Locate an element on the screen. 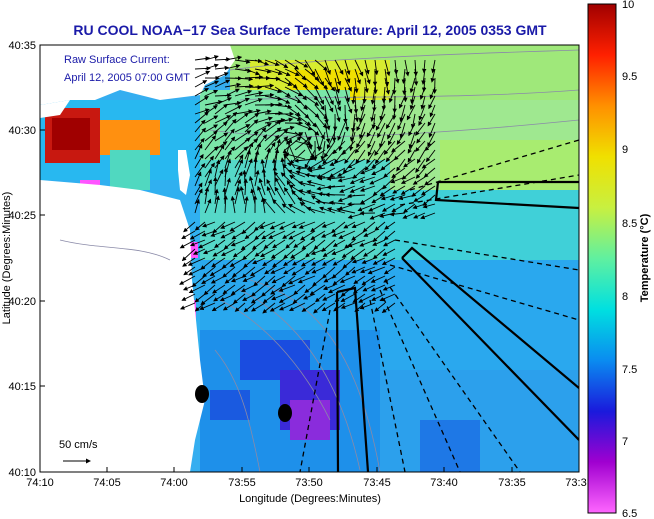 The image size is (654, 519). overlay-line2: April 12, 2005 07:00 GMT is located at coordinates (127, 78).